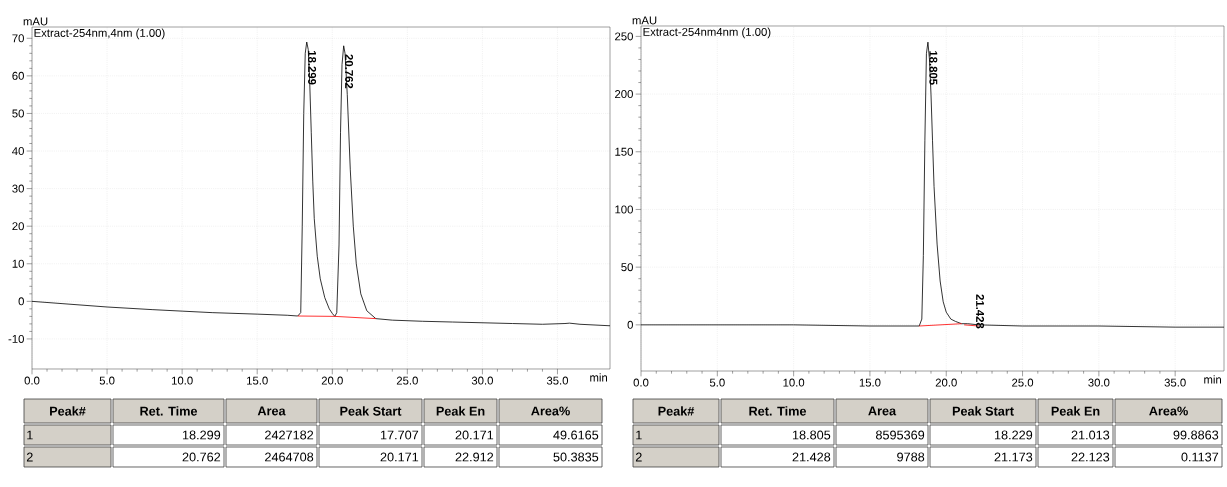 The image size is (1227, 487). I want to click on text: 8595369, so click(900, 435).